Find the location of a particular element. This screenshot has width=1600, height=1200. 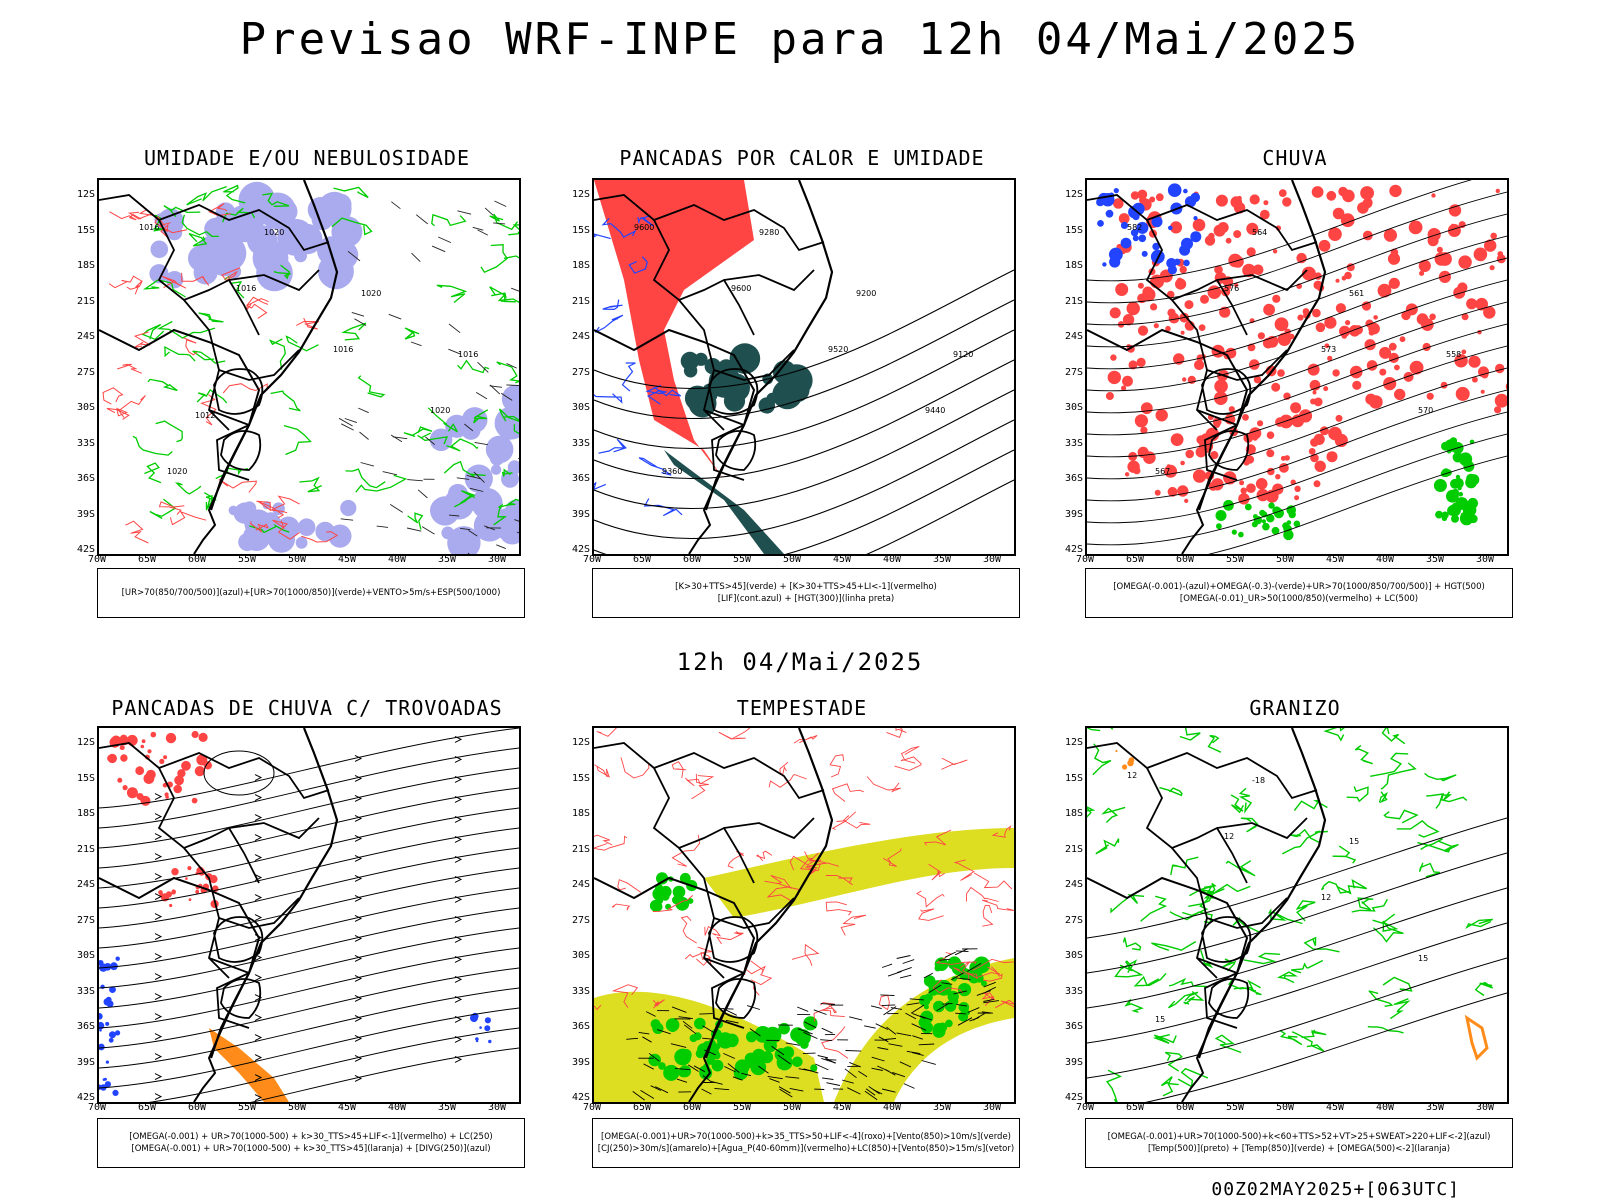

latitude-tick-label: 18S is located at coordinates (85, 813).